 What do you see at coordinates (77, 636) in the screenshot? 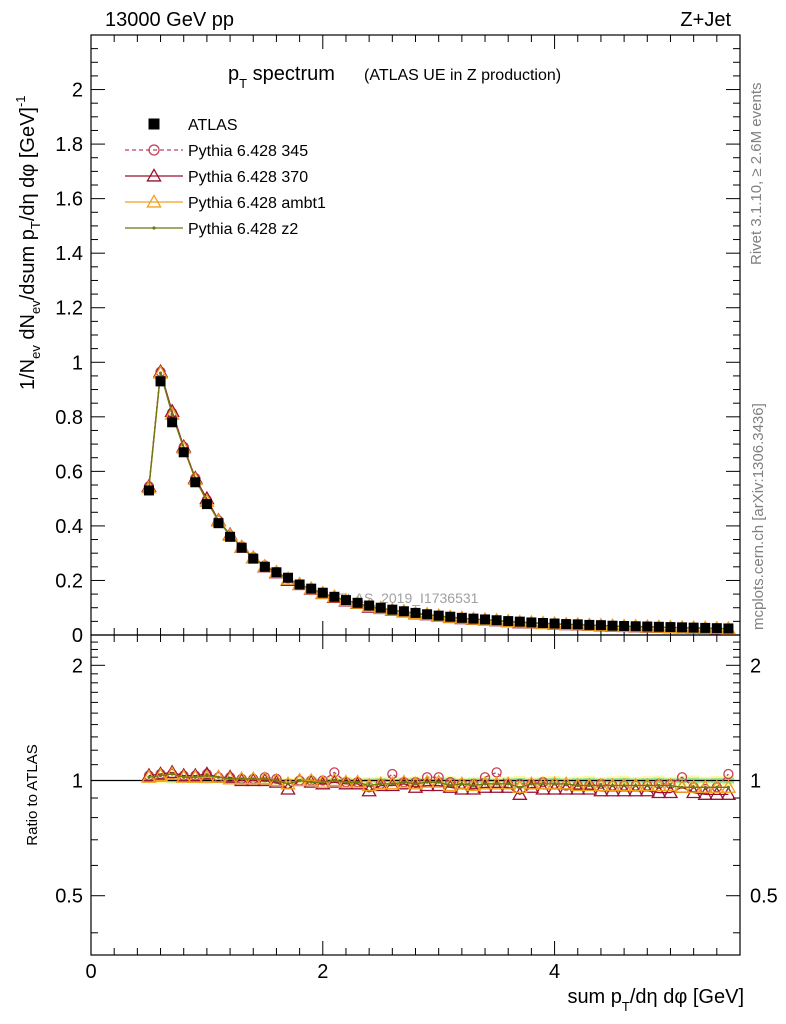
I see `main-y-tick-label: 0` at bounding box center [77, 636].